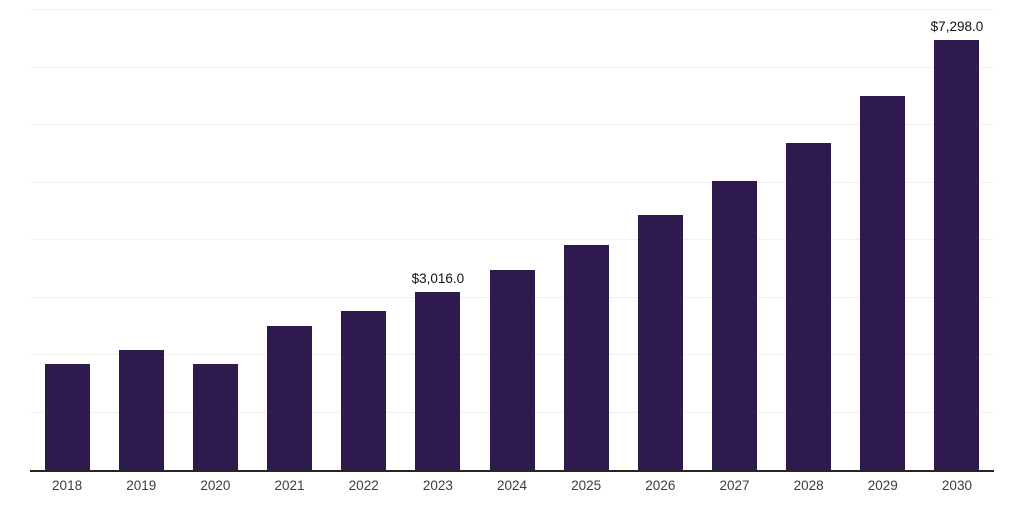  I want to click on bar-2023, so click(438, 381).